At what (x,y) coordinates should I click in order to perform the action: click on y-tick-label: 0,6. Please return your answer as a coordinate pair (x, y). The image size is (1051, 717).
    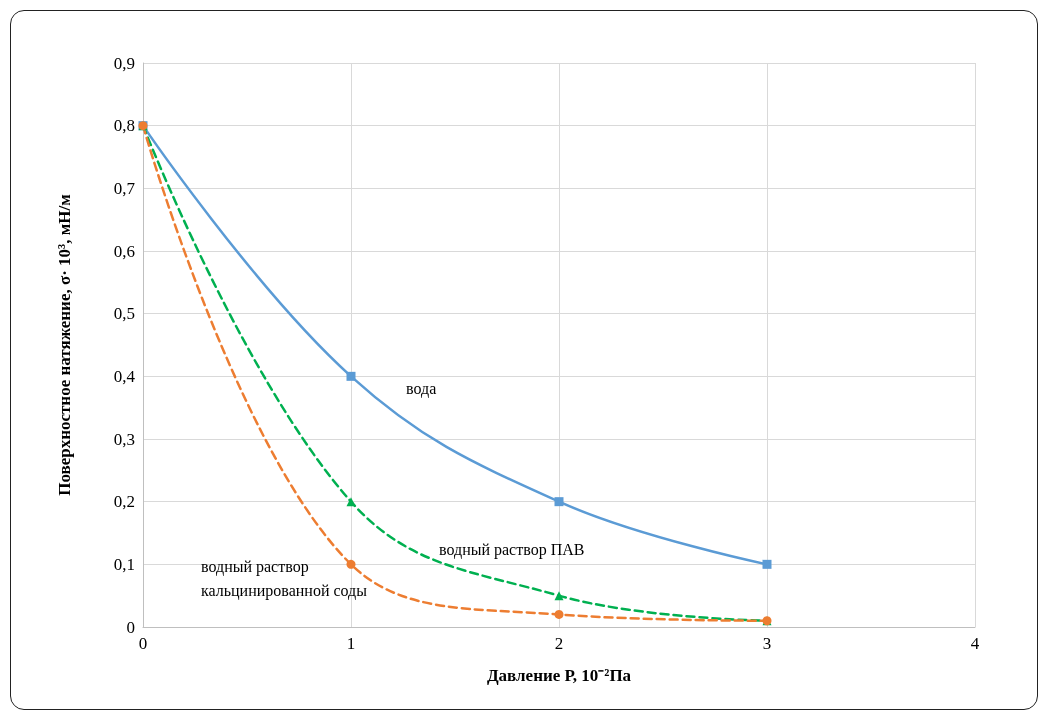
    Looking at the image, I should click on (124, 251).